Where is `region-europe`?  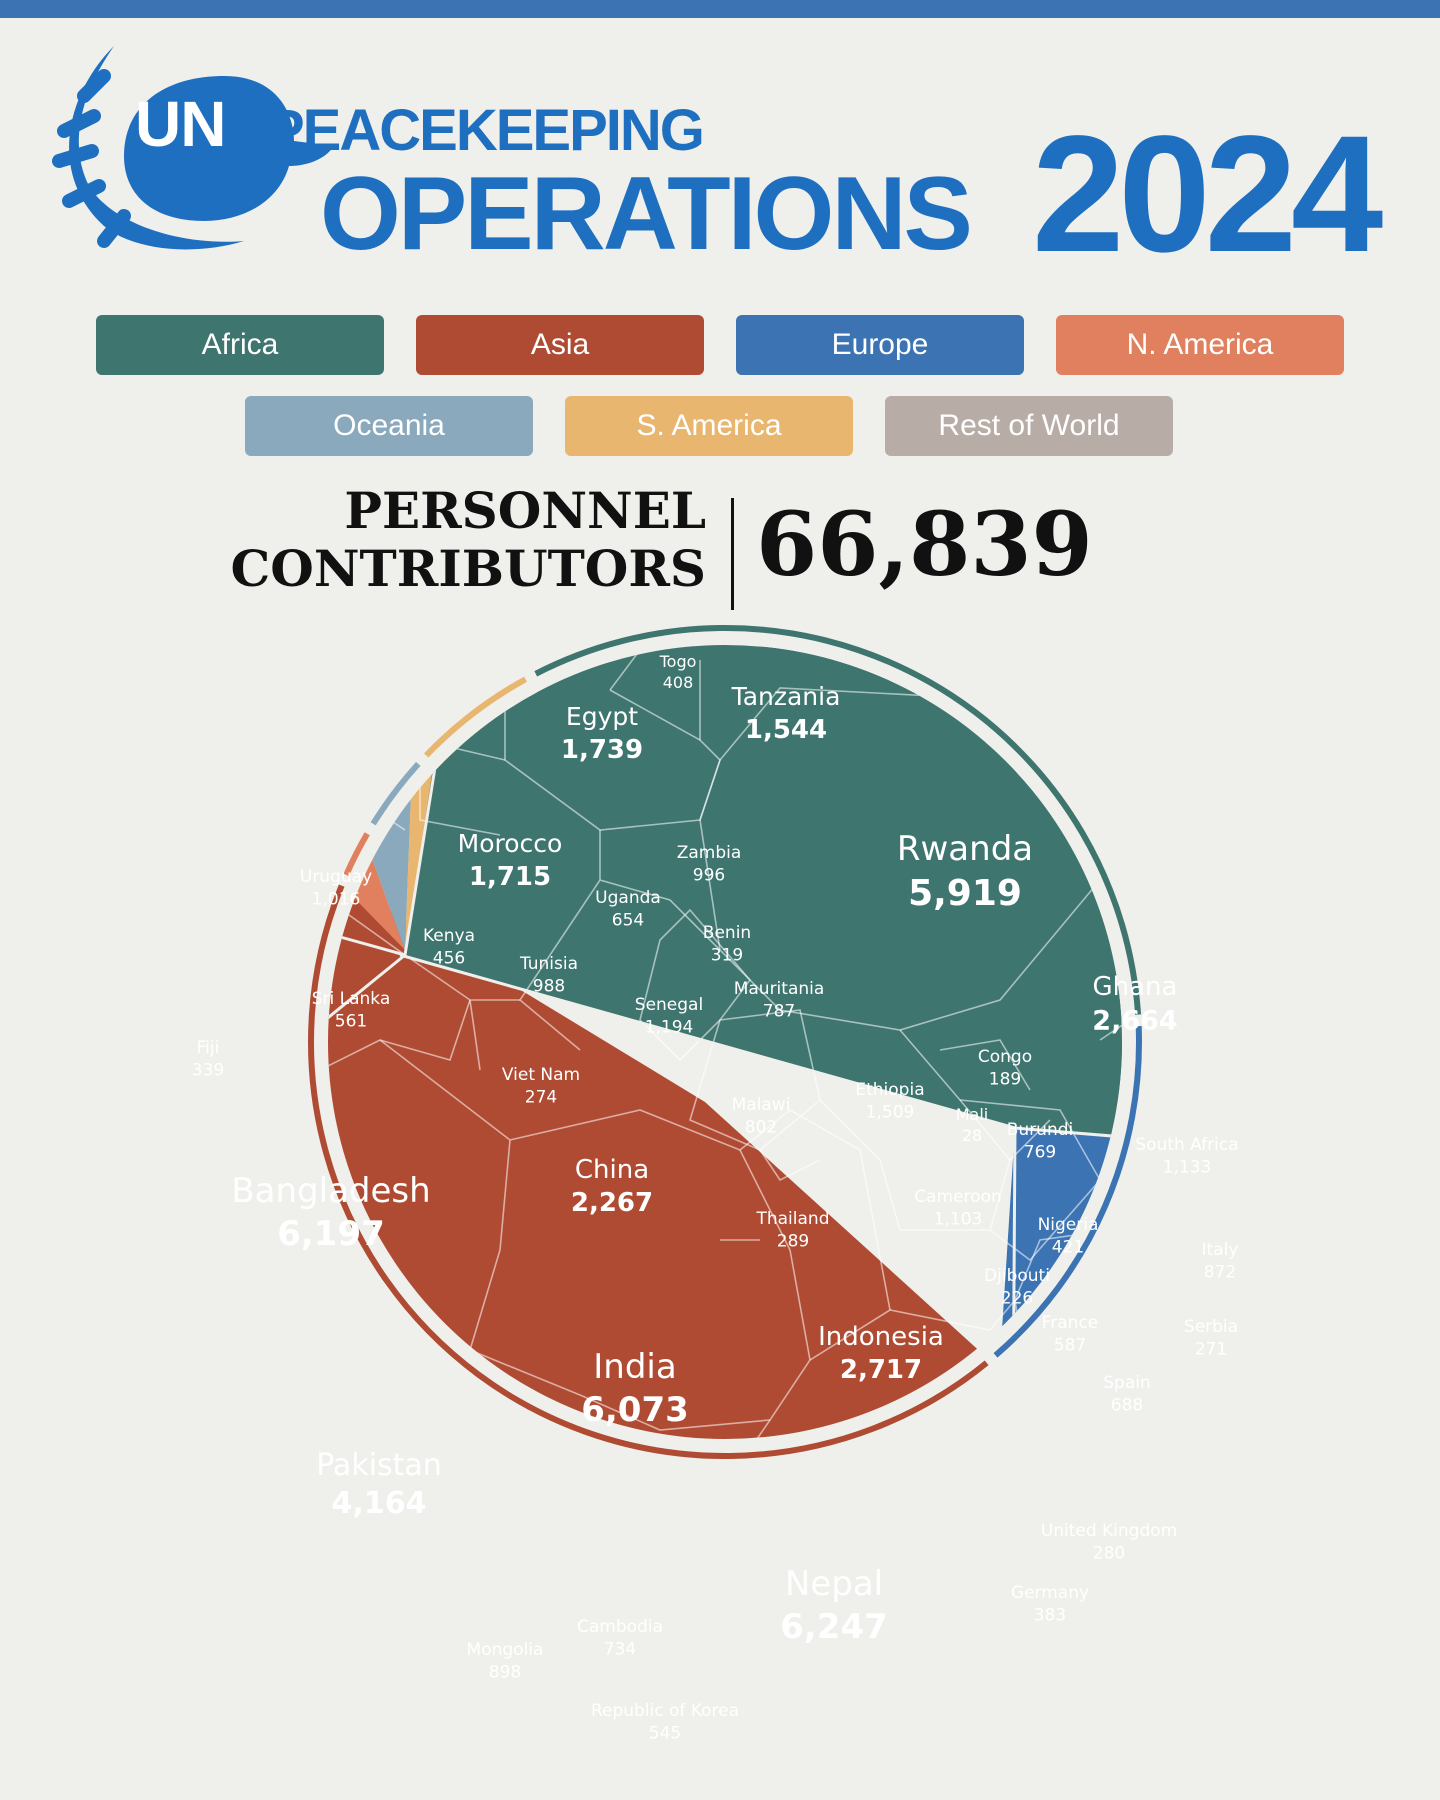 region-europe is located at coordinates (1060, 1194).